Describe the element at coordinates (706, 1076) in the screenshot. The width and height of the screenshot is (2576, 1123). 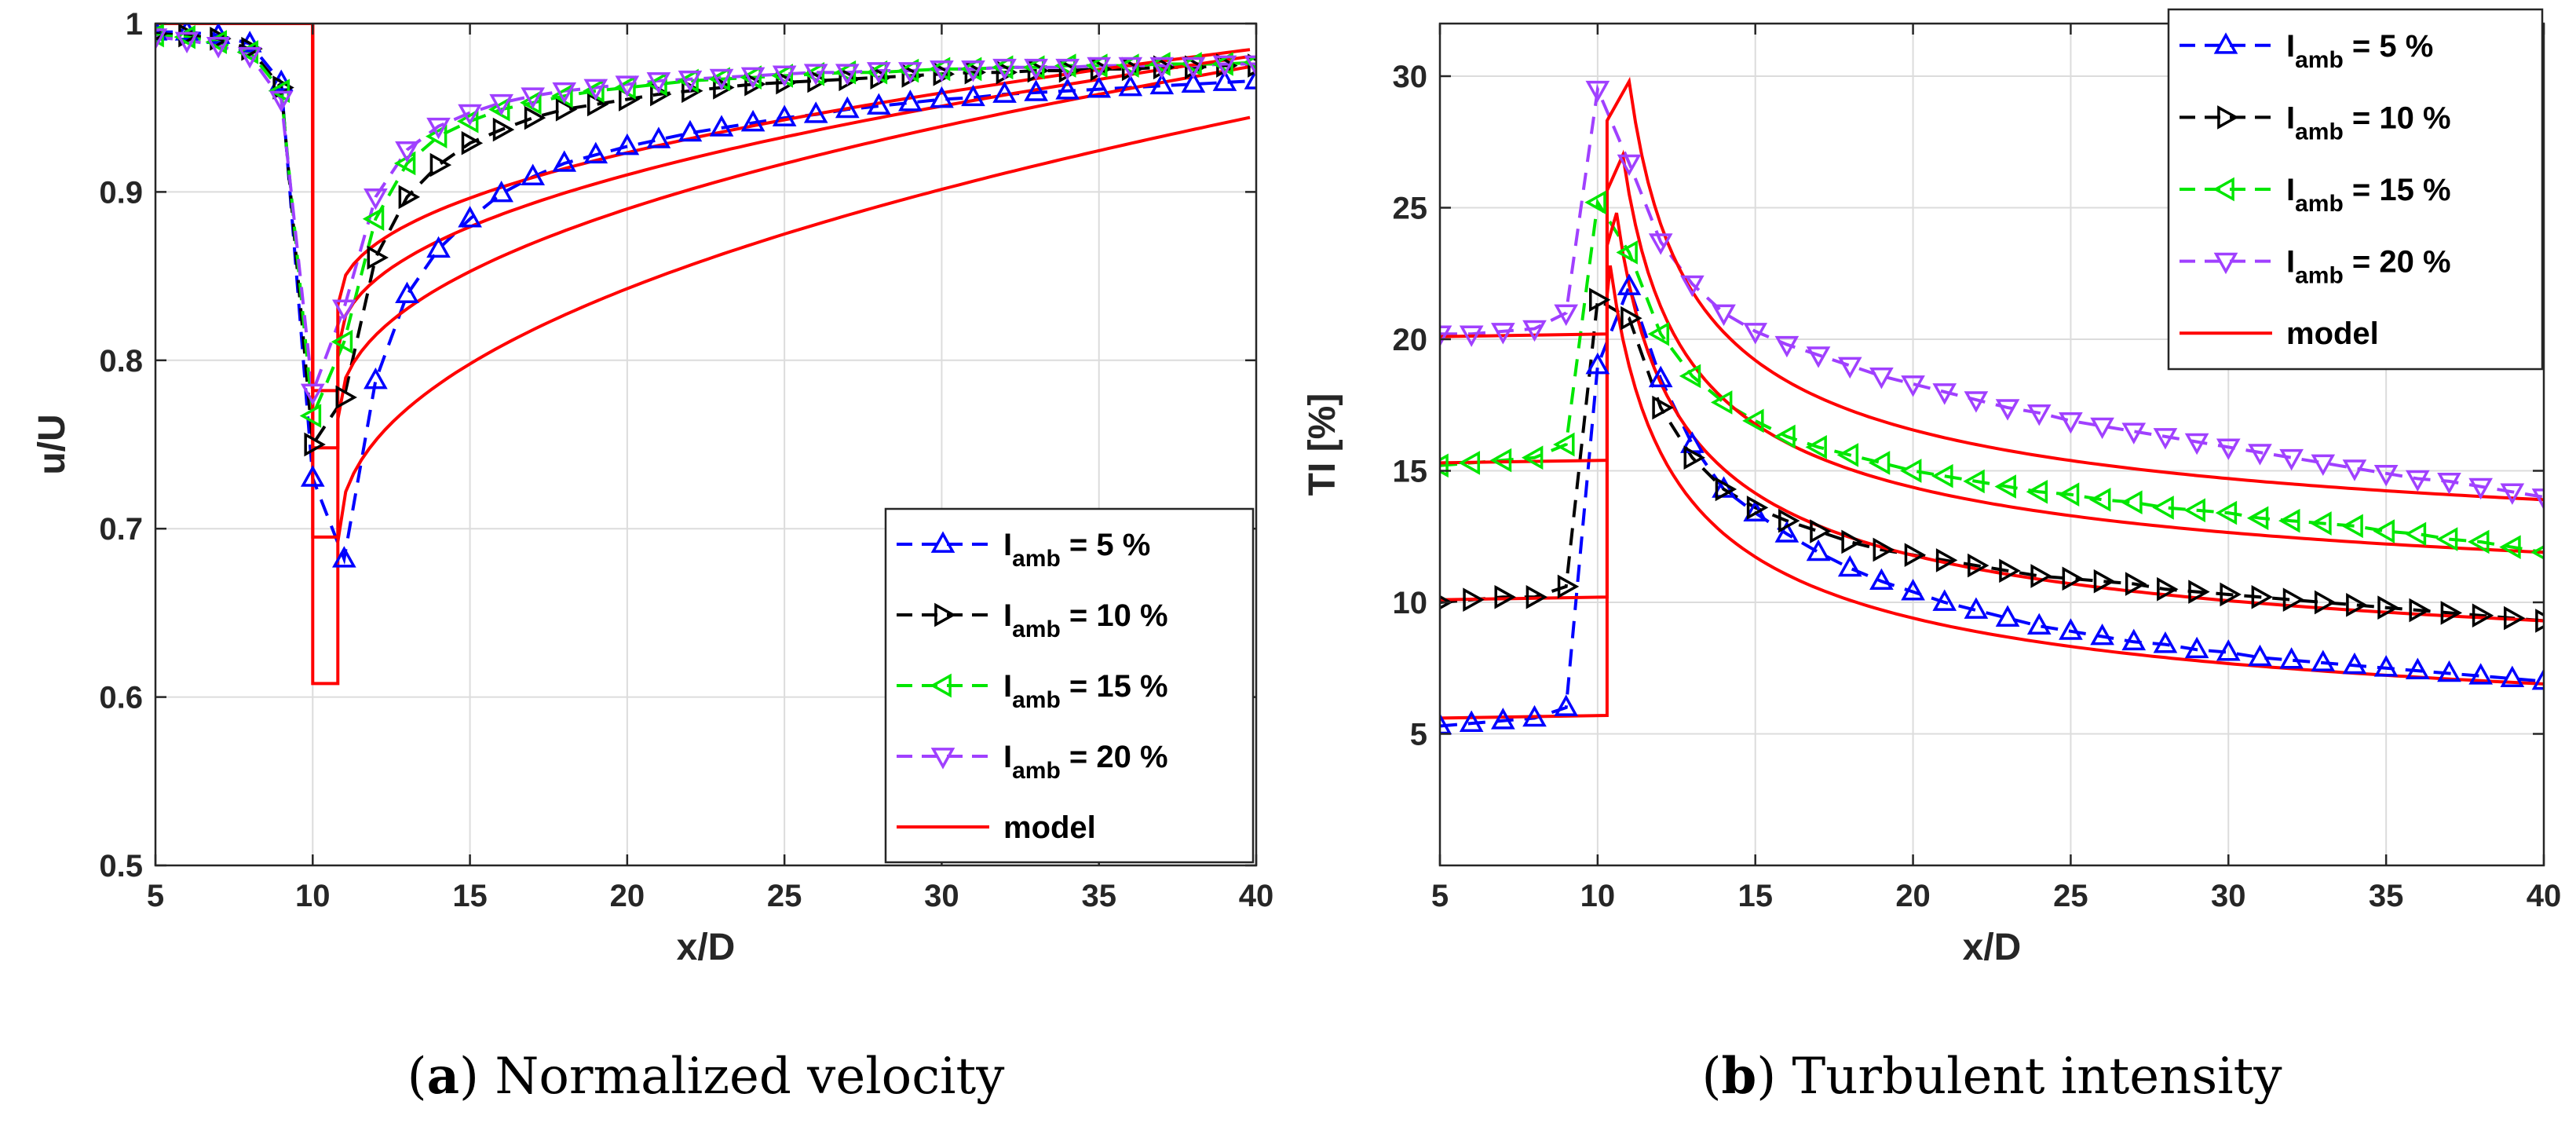
I see `caption-a: (a) Normalized velocity` at that location.